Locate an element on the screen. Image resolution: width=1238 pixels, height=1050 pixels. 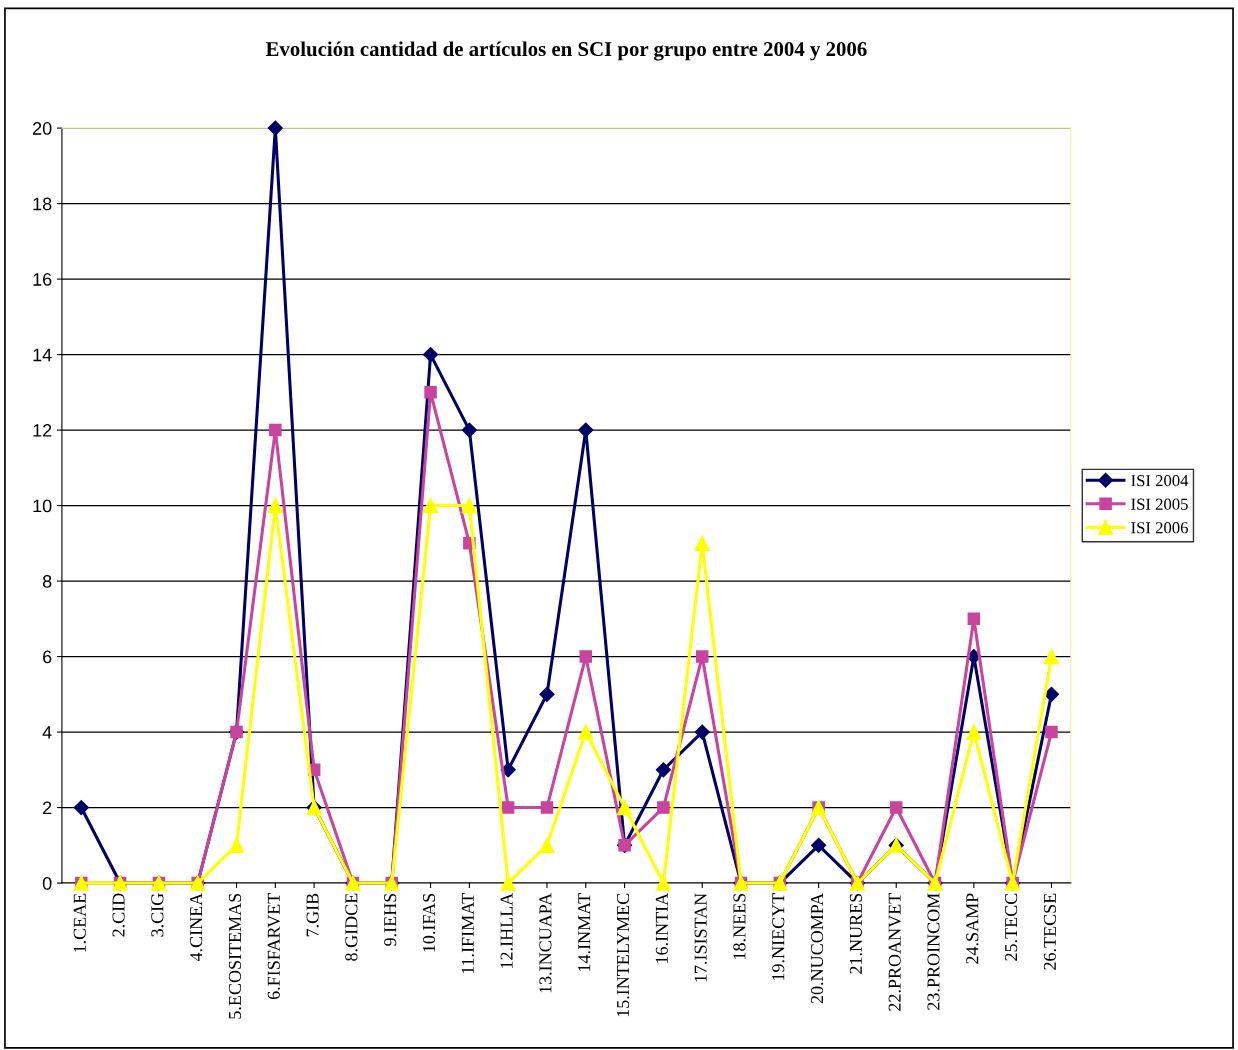
y-tick-label: 18 is located at coordinates (42, 204).